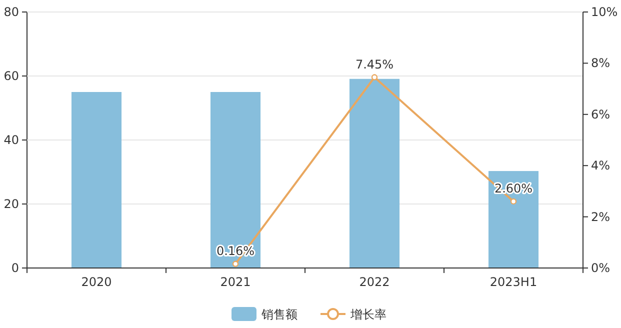  What do you see at coordinates (374, 282) in the screenshot?
I see `x-tick-label: 2022` at bounding box center [374, 282].